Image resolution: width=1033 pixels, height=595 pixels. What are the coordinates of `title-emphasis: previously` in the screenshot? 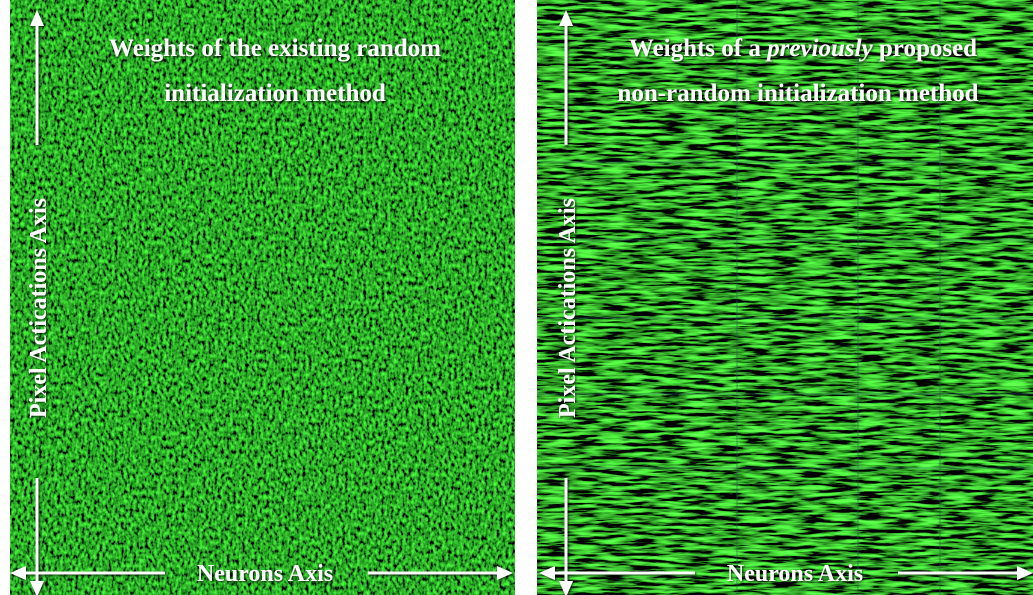 It's located at (819, 48).